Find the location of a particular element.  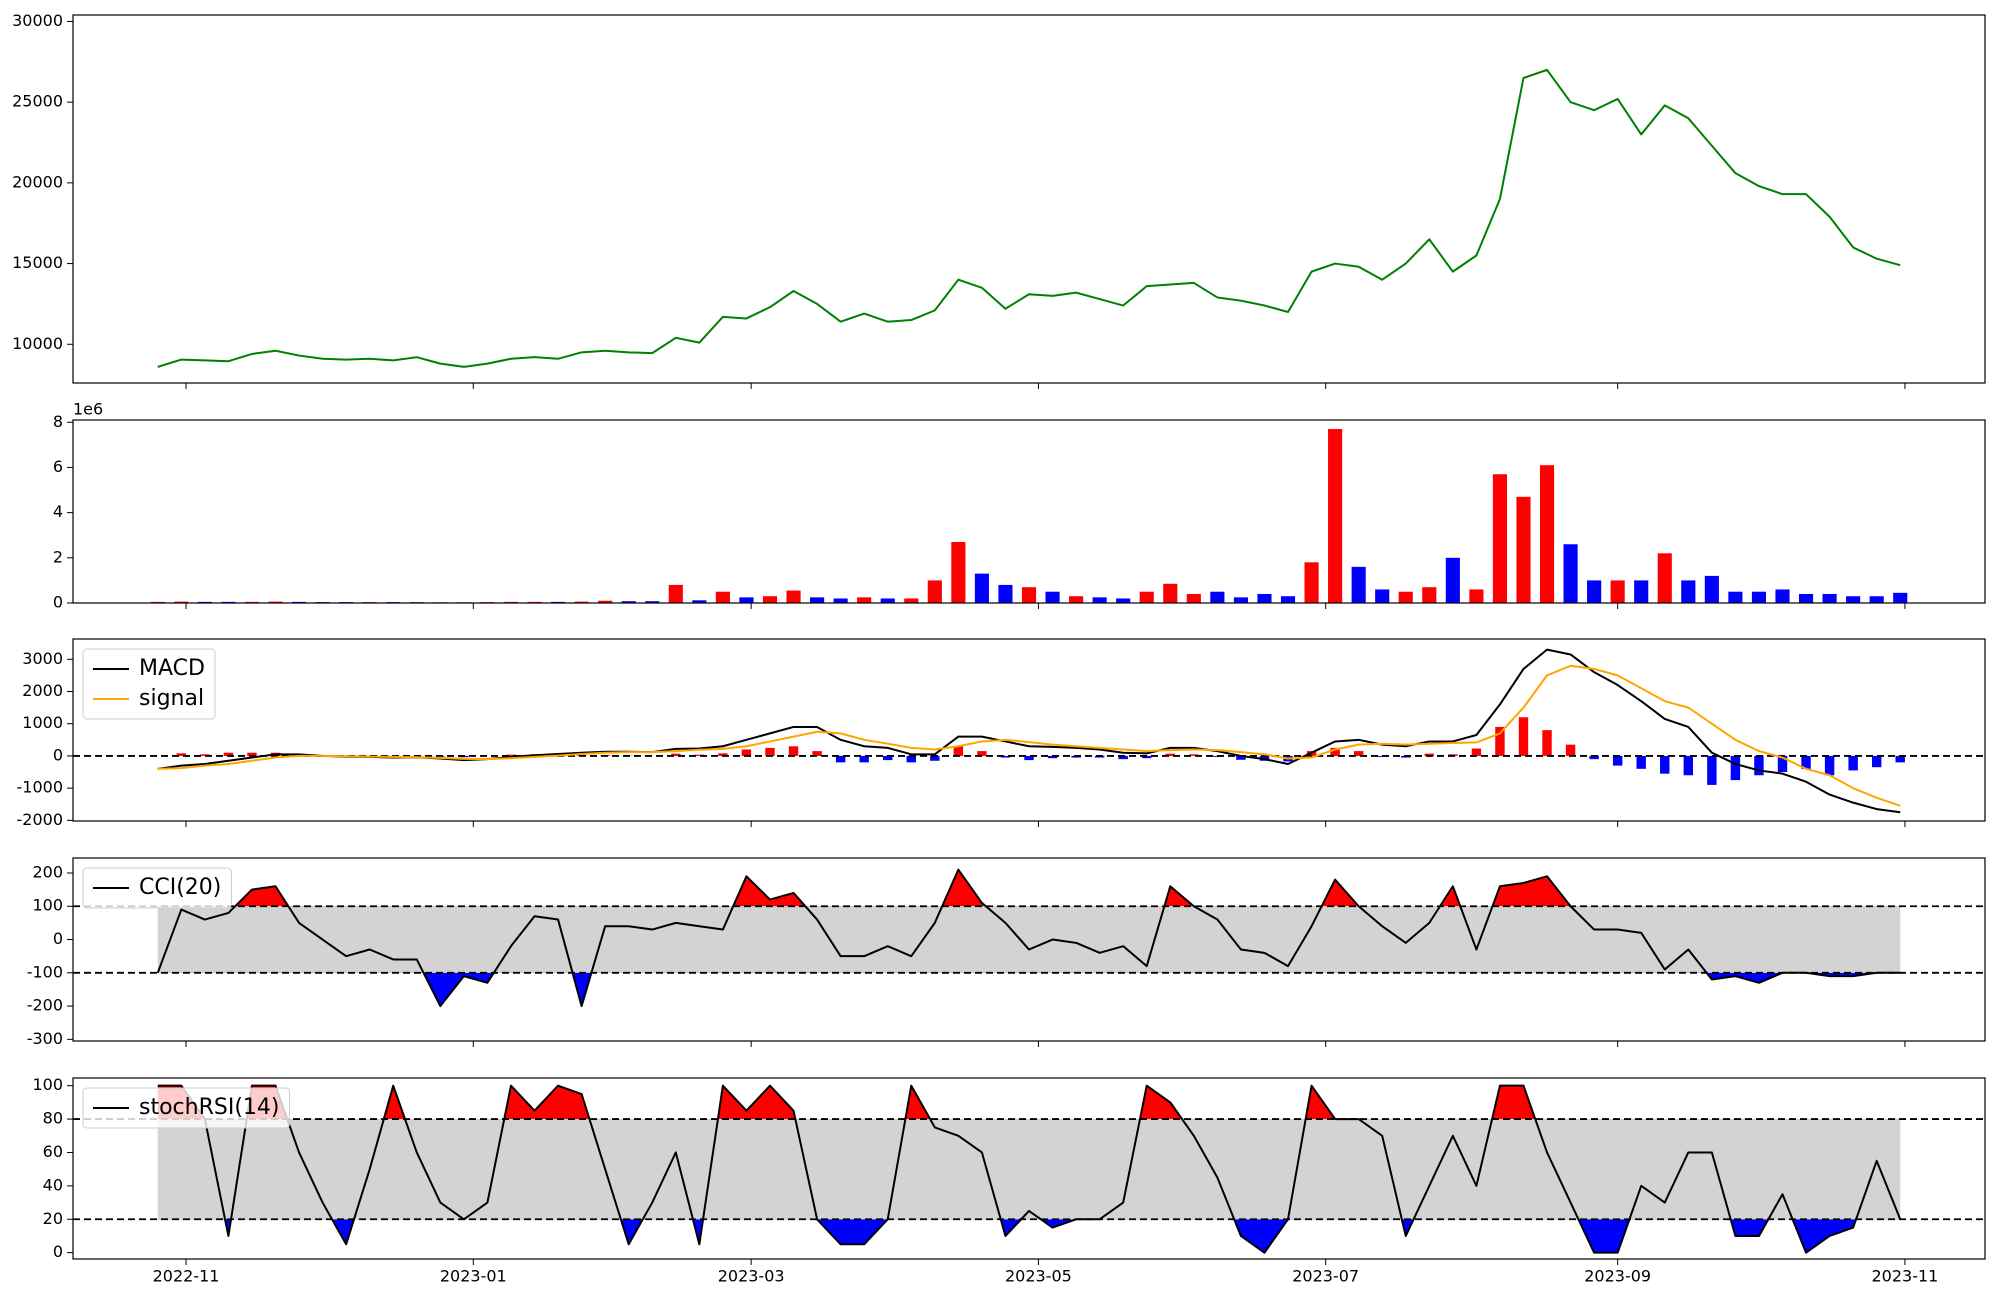

legend: MACD signal is located at coordinates (149, 684).